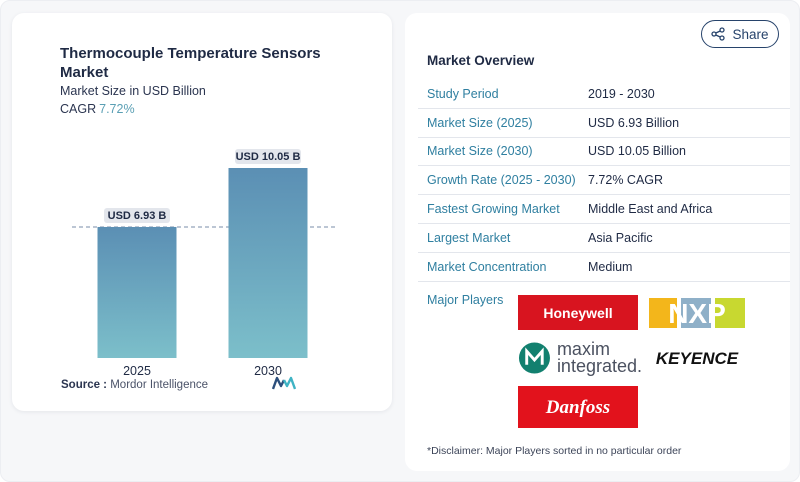  I want to click on share-icon, so click(718, 34).